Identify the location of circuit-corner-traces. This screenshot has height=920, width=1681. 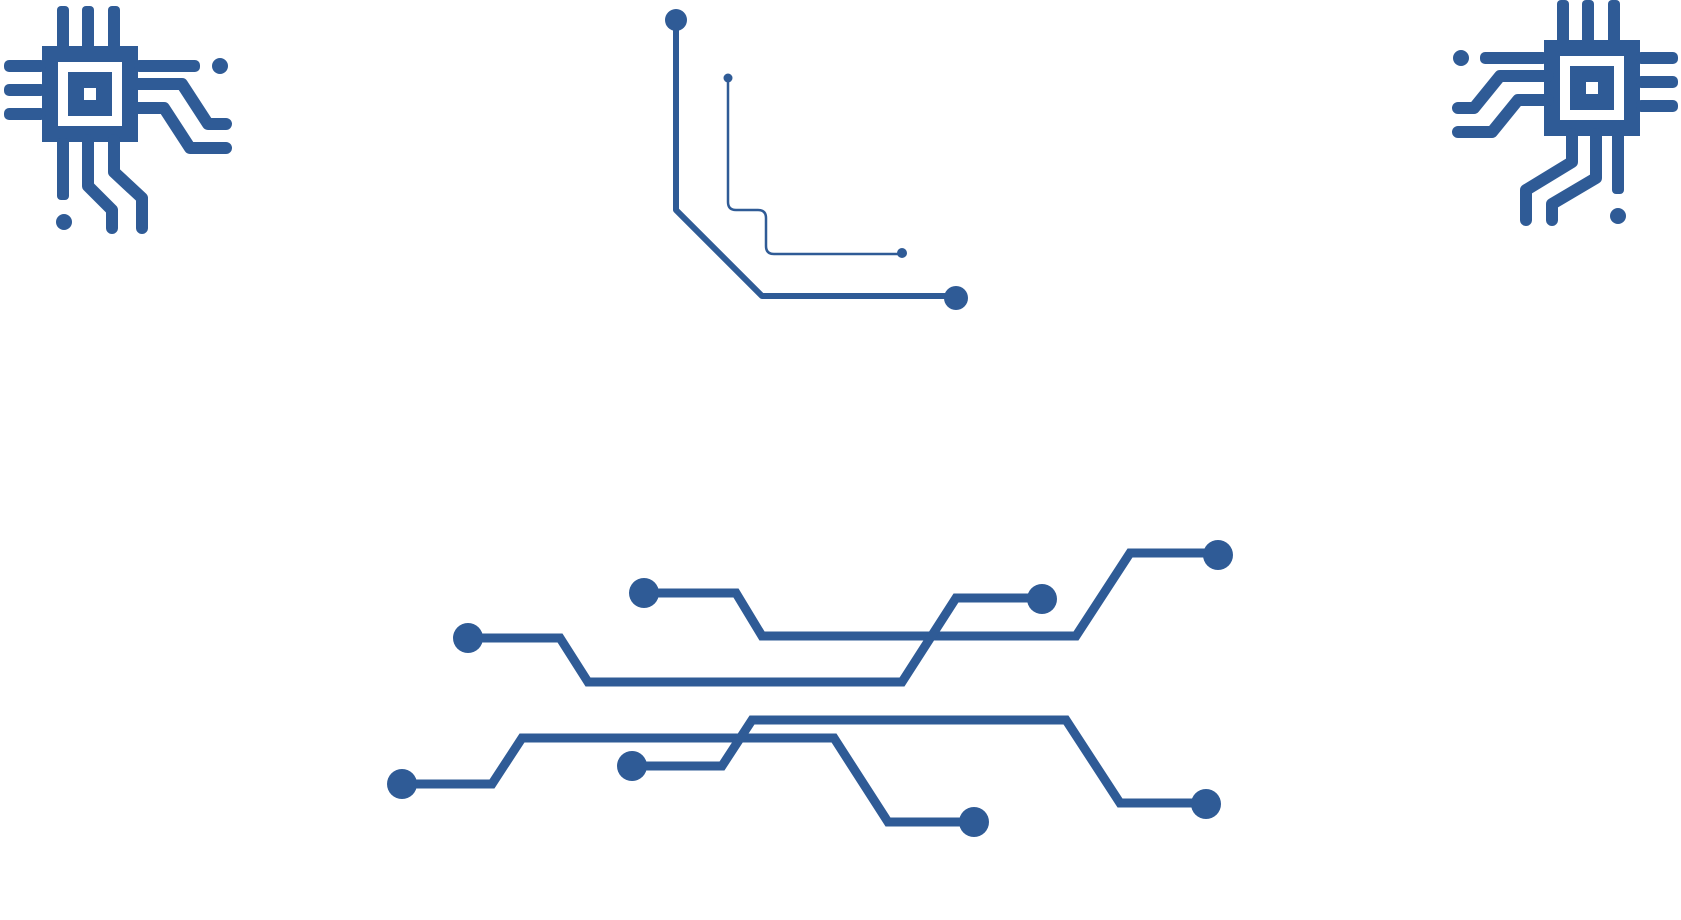
(816, 159).